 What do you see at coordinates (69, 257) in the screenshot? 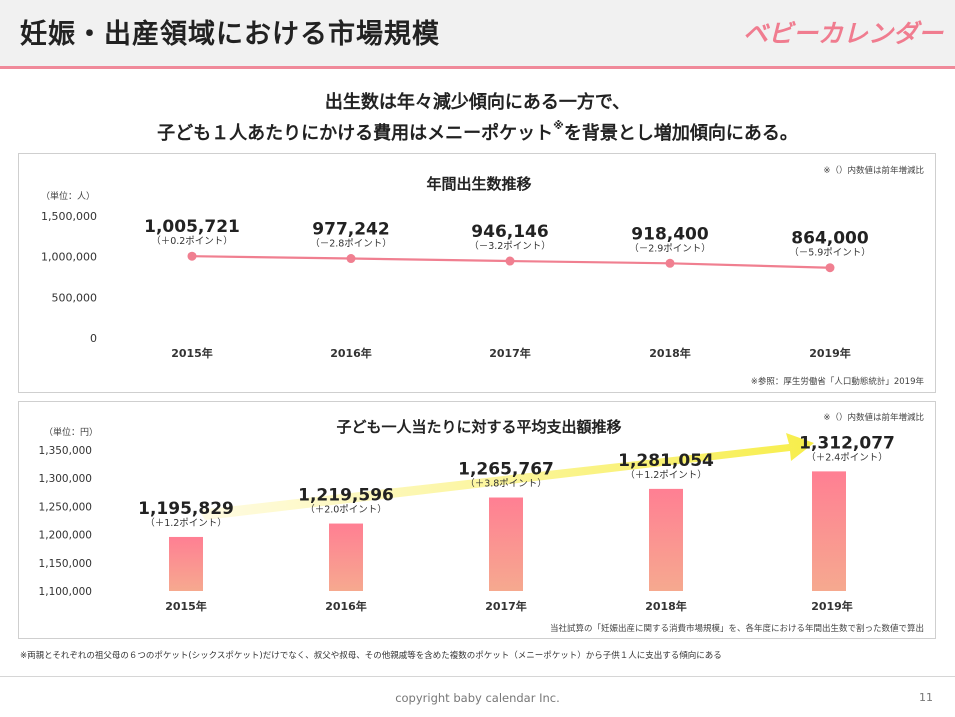
I see `y-tick-label: 1,000,000` at bounding box center [69, 257].